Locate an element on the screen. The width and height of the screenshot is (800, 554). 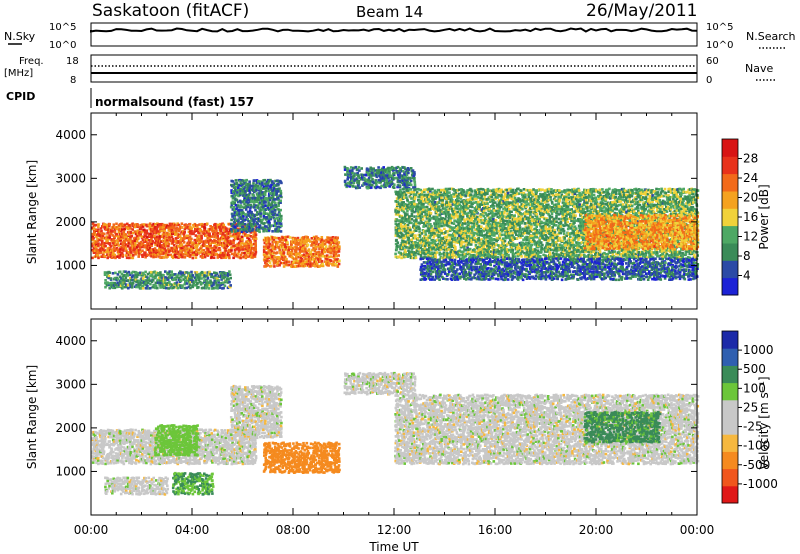
freq-tick-bottom: 8 is located at coordinates (73, 80).